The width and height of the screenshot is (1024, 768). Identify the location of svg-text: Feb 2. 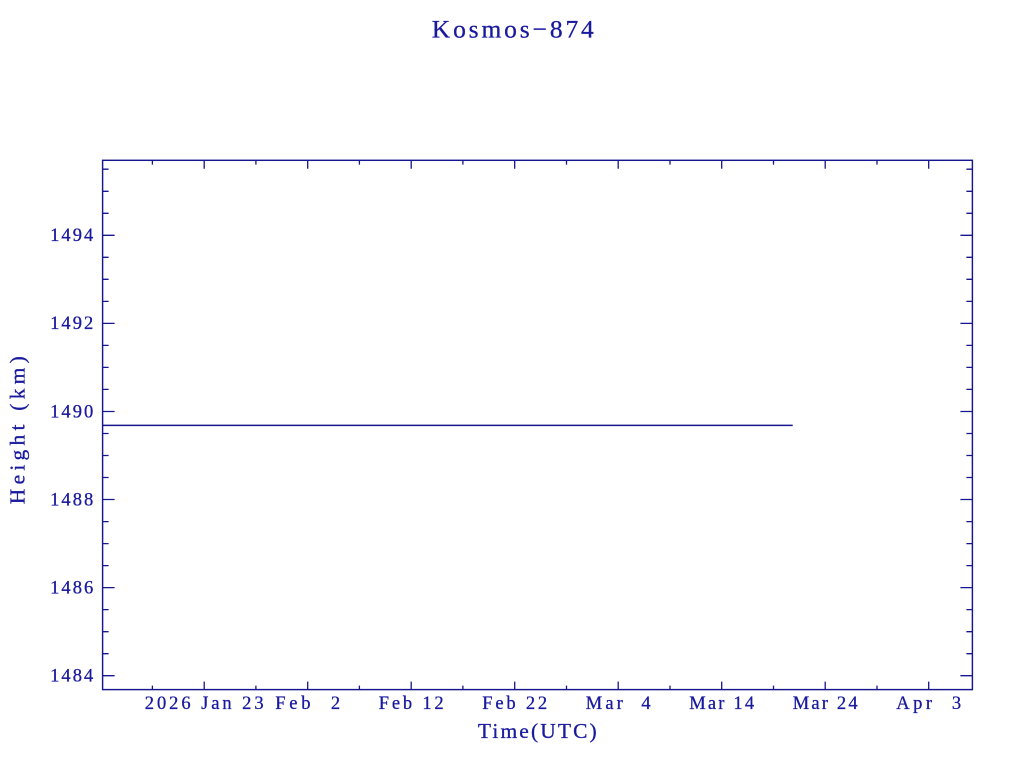
(307, 704).